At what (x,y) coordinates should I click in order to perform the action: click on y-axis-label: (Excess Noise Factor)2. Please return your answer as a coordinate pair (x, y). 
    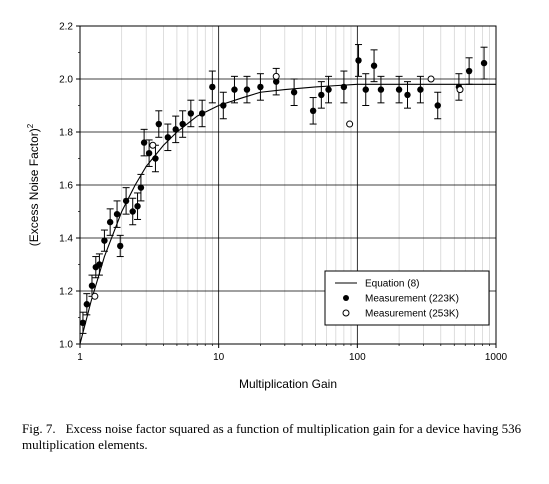
    Looking at the image, I should click on (33, 184).